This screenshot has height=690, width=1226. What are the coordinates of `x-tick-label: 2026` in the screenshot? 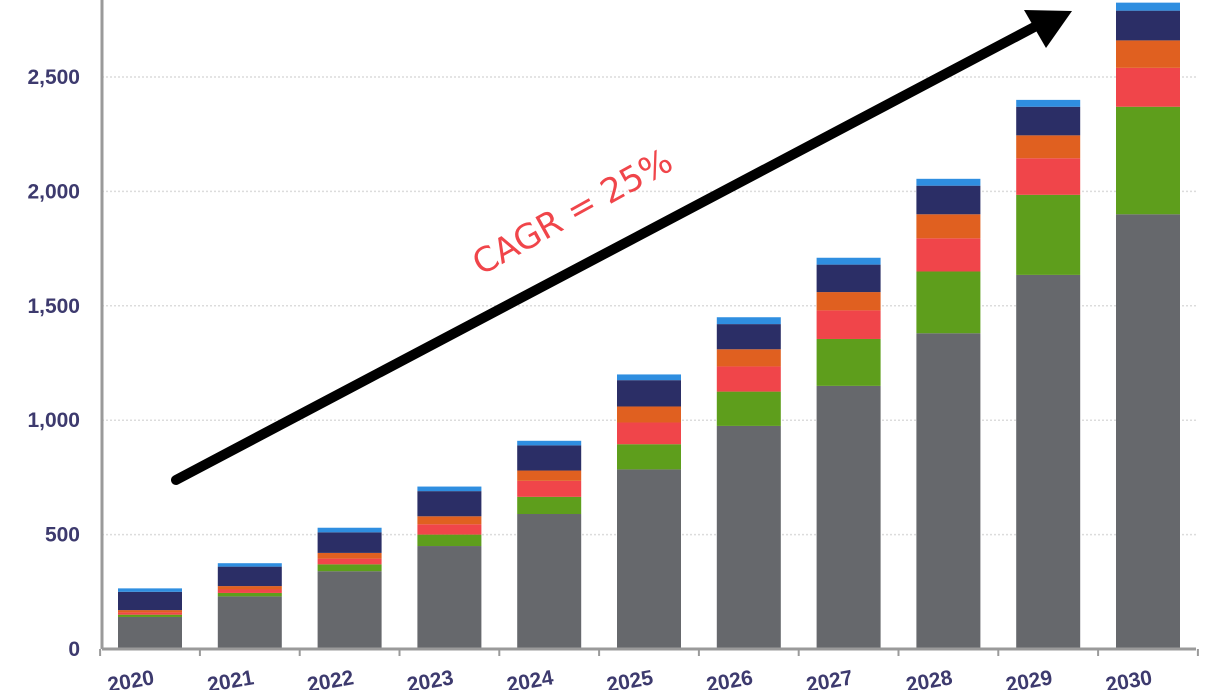 It's located at (730, 678).